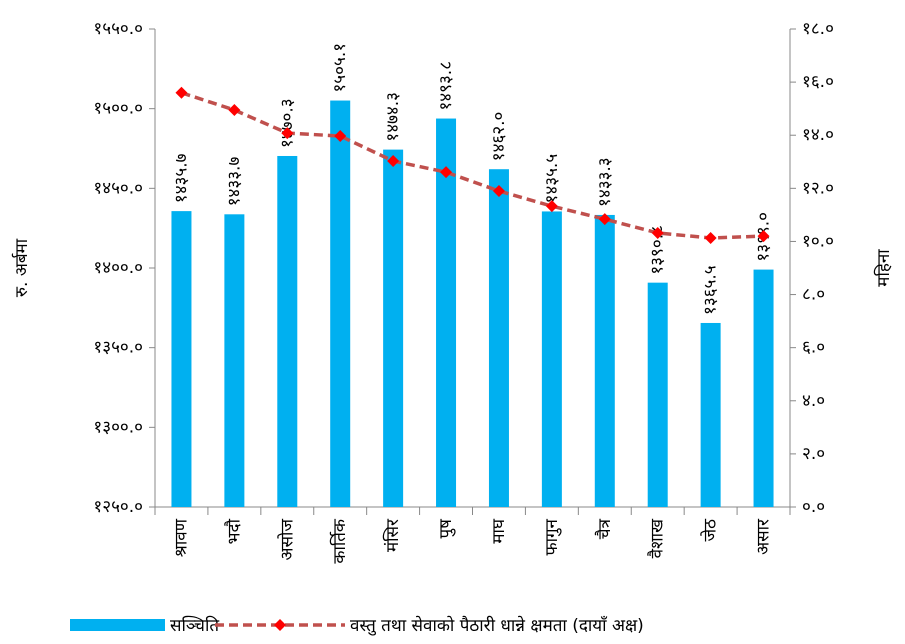  Describe the element at coordinates (340, 68) in the screenshot. I see `value-label: १५०५.१` at that location.